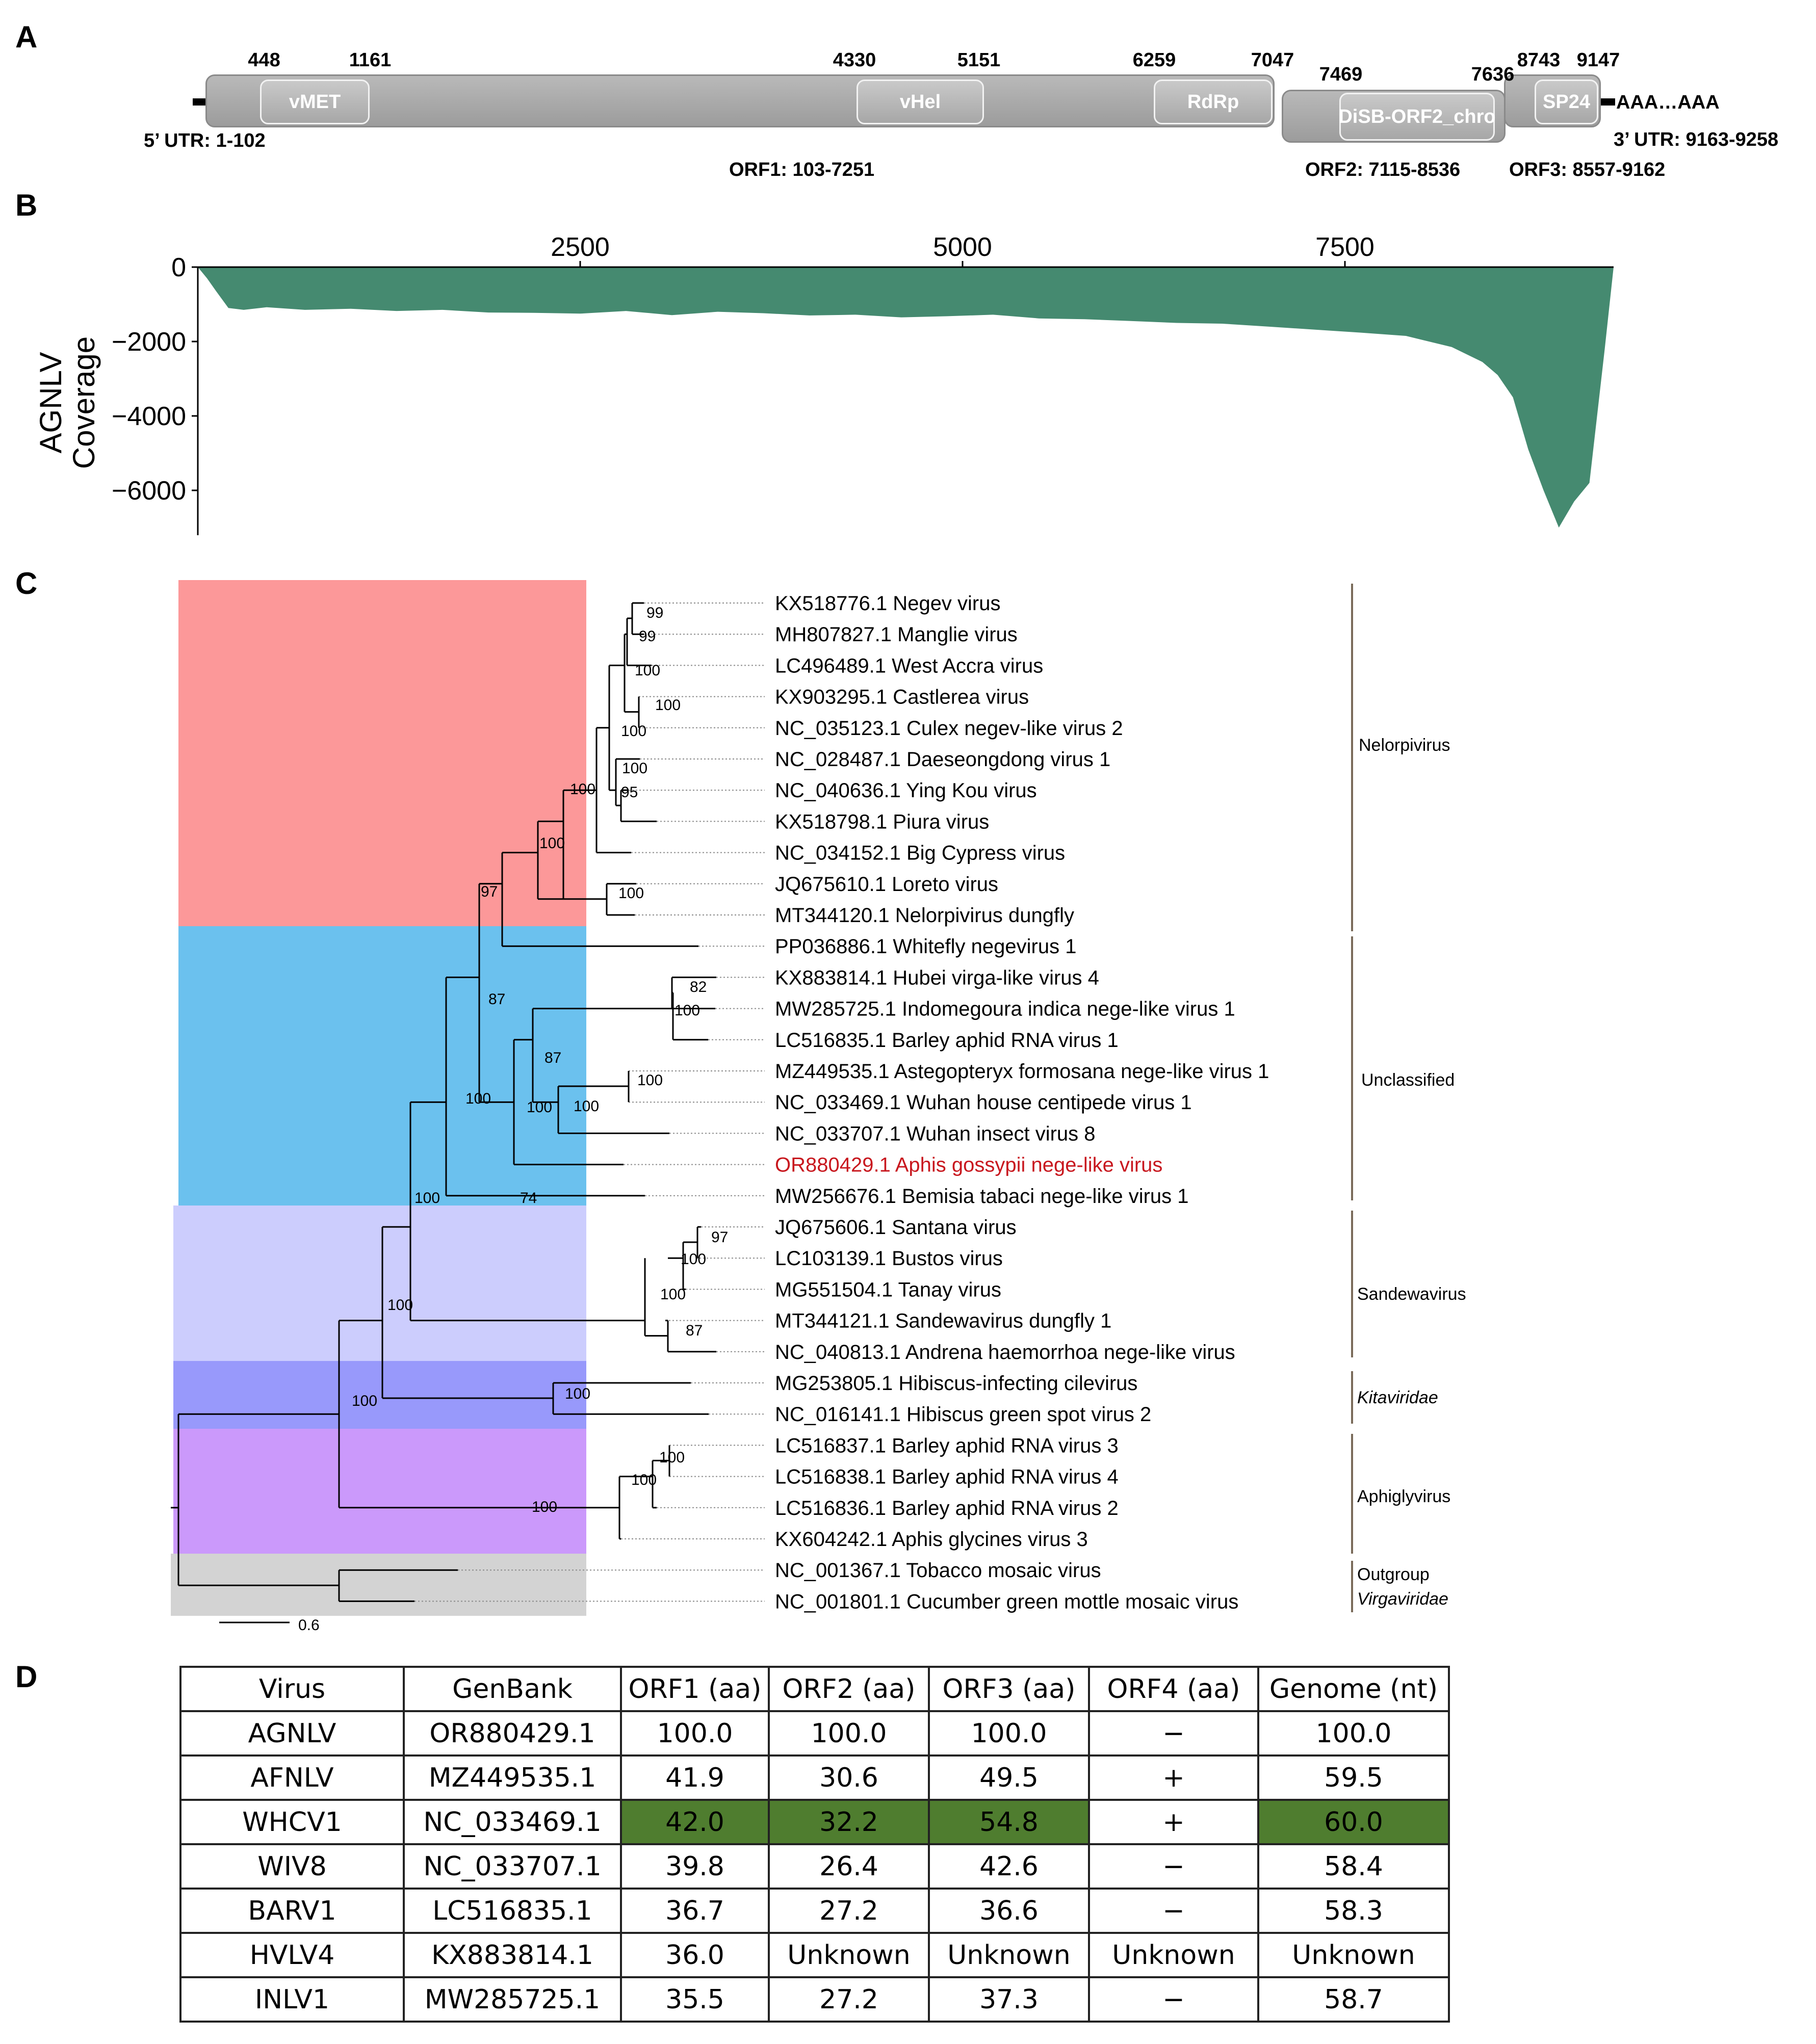 The height and width of the screenshot is (2044, 1816). What do you see at coordinates (1173, 1733) in the screenshot?
I see `cell: −` at bounding box center [1173, 1733].